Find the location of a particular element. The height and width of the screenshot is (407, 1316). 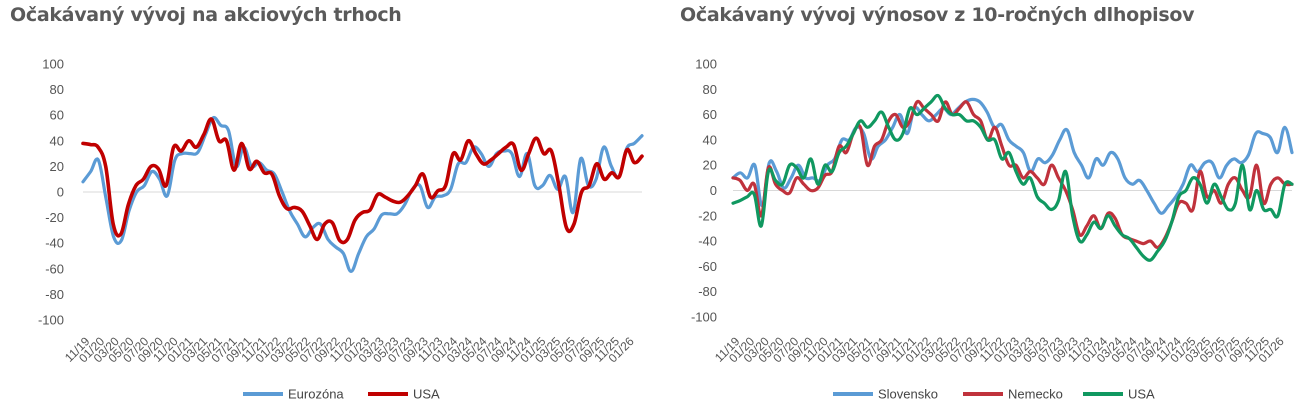

legend-label: Slovensko is located at coordinates (908, 394).